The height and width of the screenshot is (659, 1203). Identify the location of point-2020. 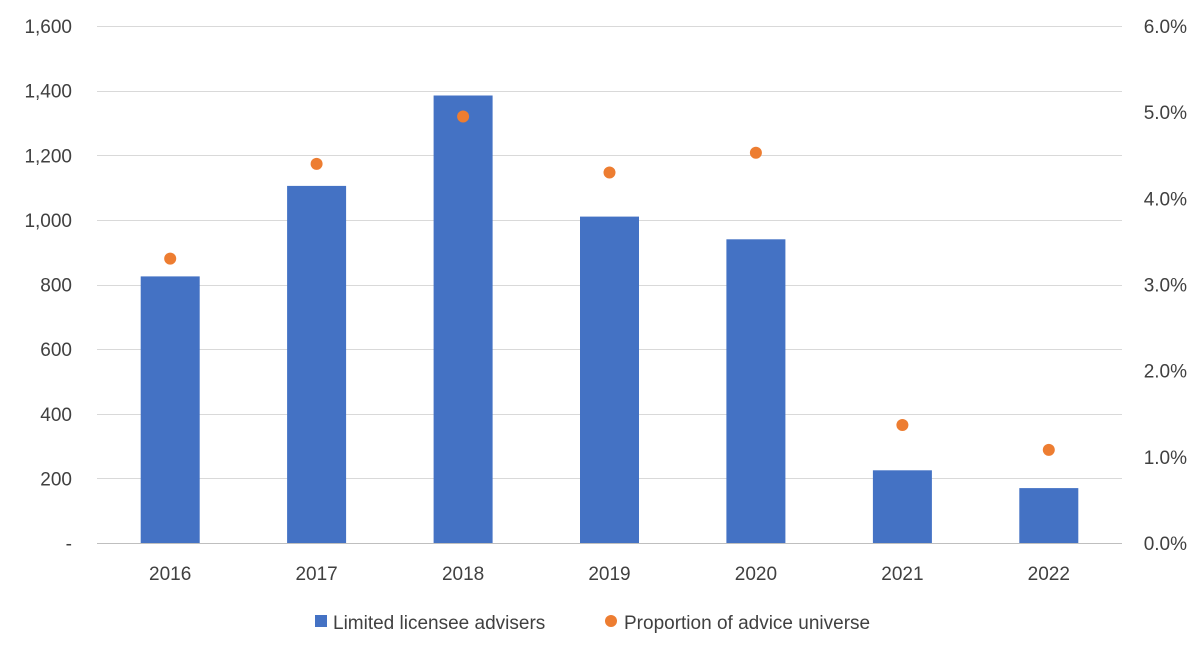
(755, 152).